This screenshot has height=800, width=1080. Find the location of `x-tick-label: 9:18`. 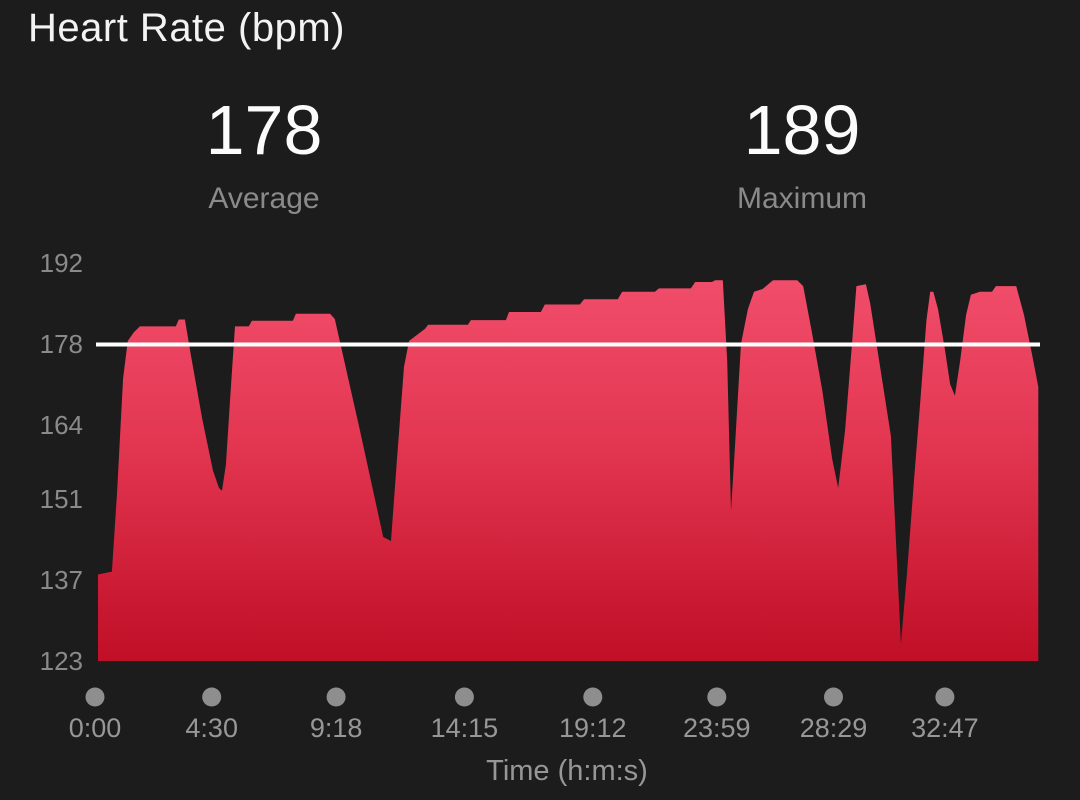

x-tick-label: 9:18 is located at coordinates (336, 728).